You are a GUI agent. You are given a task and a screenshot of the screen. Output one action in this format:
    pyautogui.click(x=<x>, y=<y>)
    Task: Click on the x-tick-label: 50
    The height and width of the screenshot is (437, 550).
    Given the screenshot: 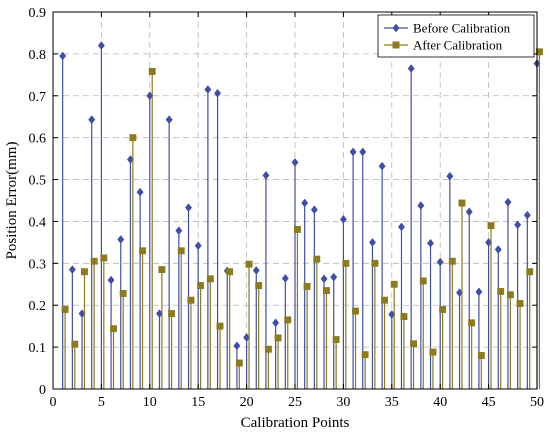 What is the action you would take?
    pyautogui.click(x=537, y=402)
    